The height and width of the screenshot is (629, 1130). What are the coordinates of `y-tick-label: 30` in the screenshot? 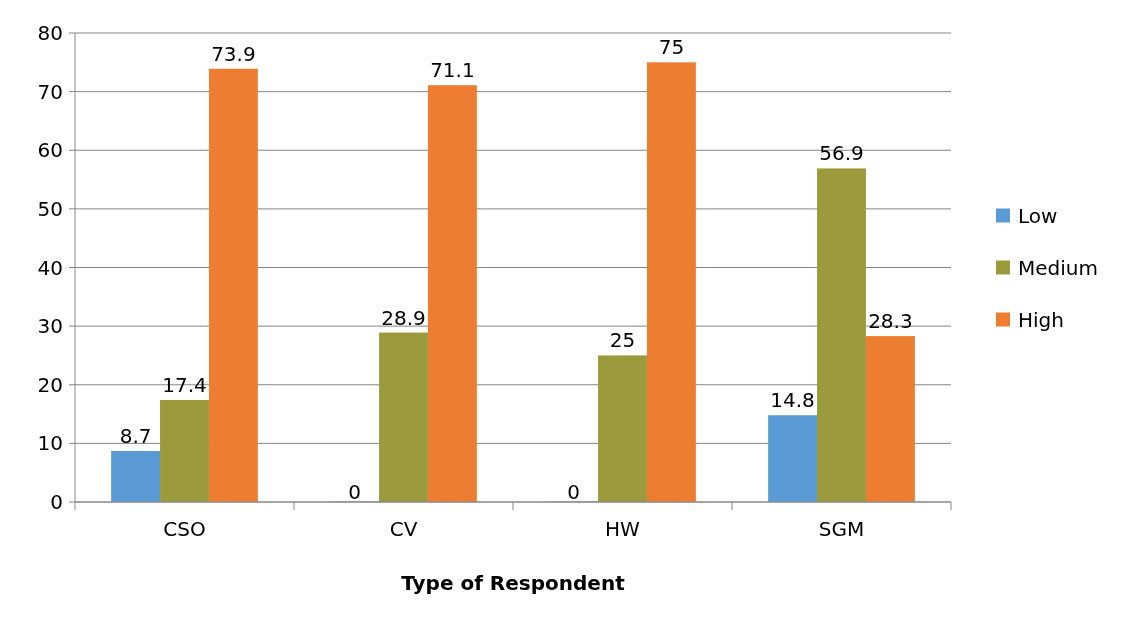 It's located at (50, 326).